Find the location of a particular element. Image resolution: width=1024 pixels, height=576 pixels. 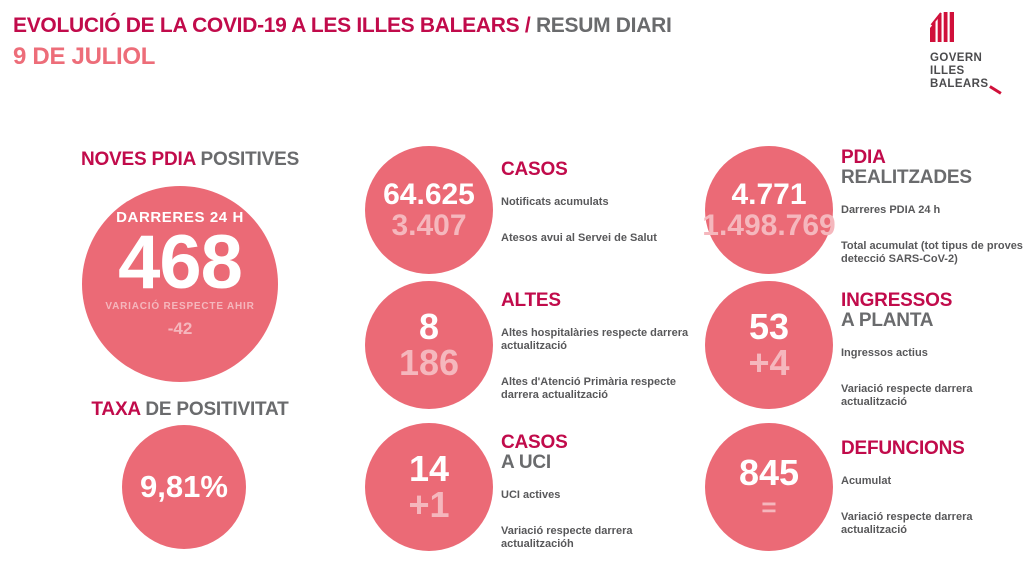

ingressos-caption-2: Variació respecte darrera actualització is located at coordinates (907, 395).